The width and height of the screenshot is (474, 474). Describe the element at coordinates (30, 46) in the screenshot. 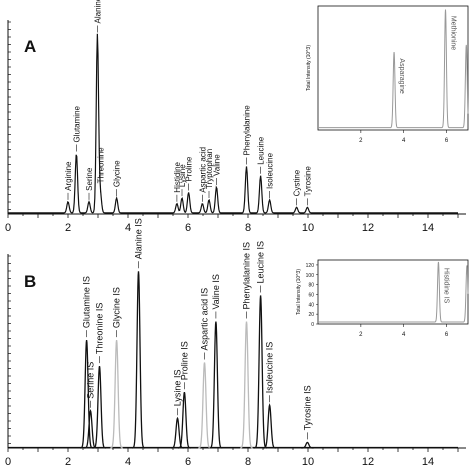

I see `panel-a-letter: A` at that location.